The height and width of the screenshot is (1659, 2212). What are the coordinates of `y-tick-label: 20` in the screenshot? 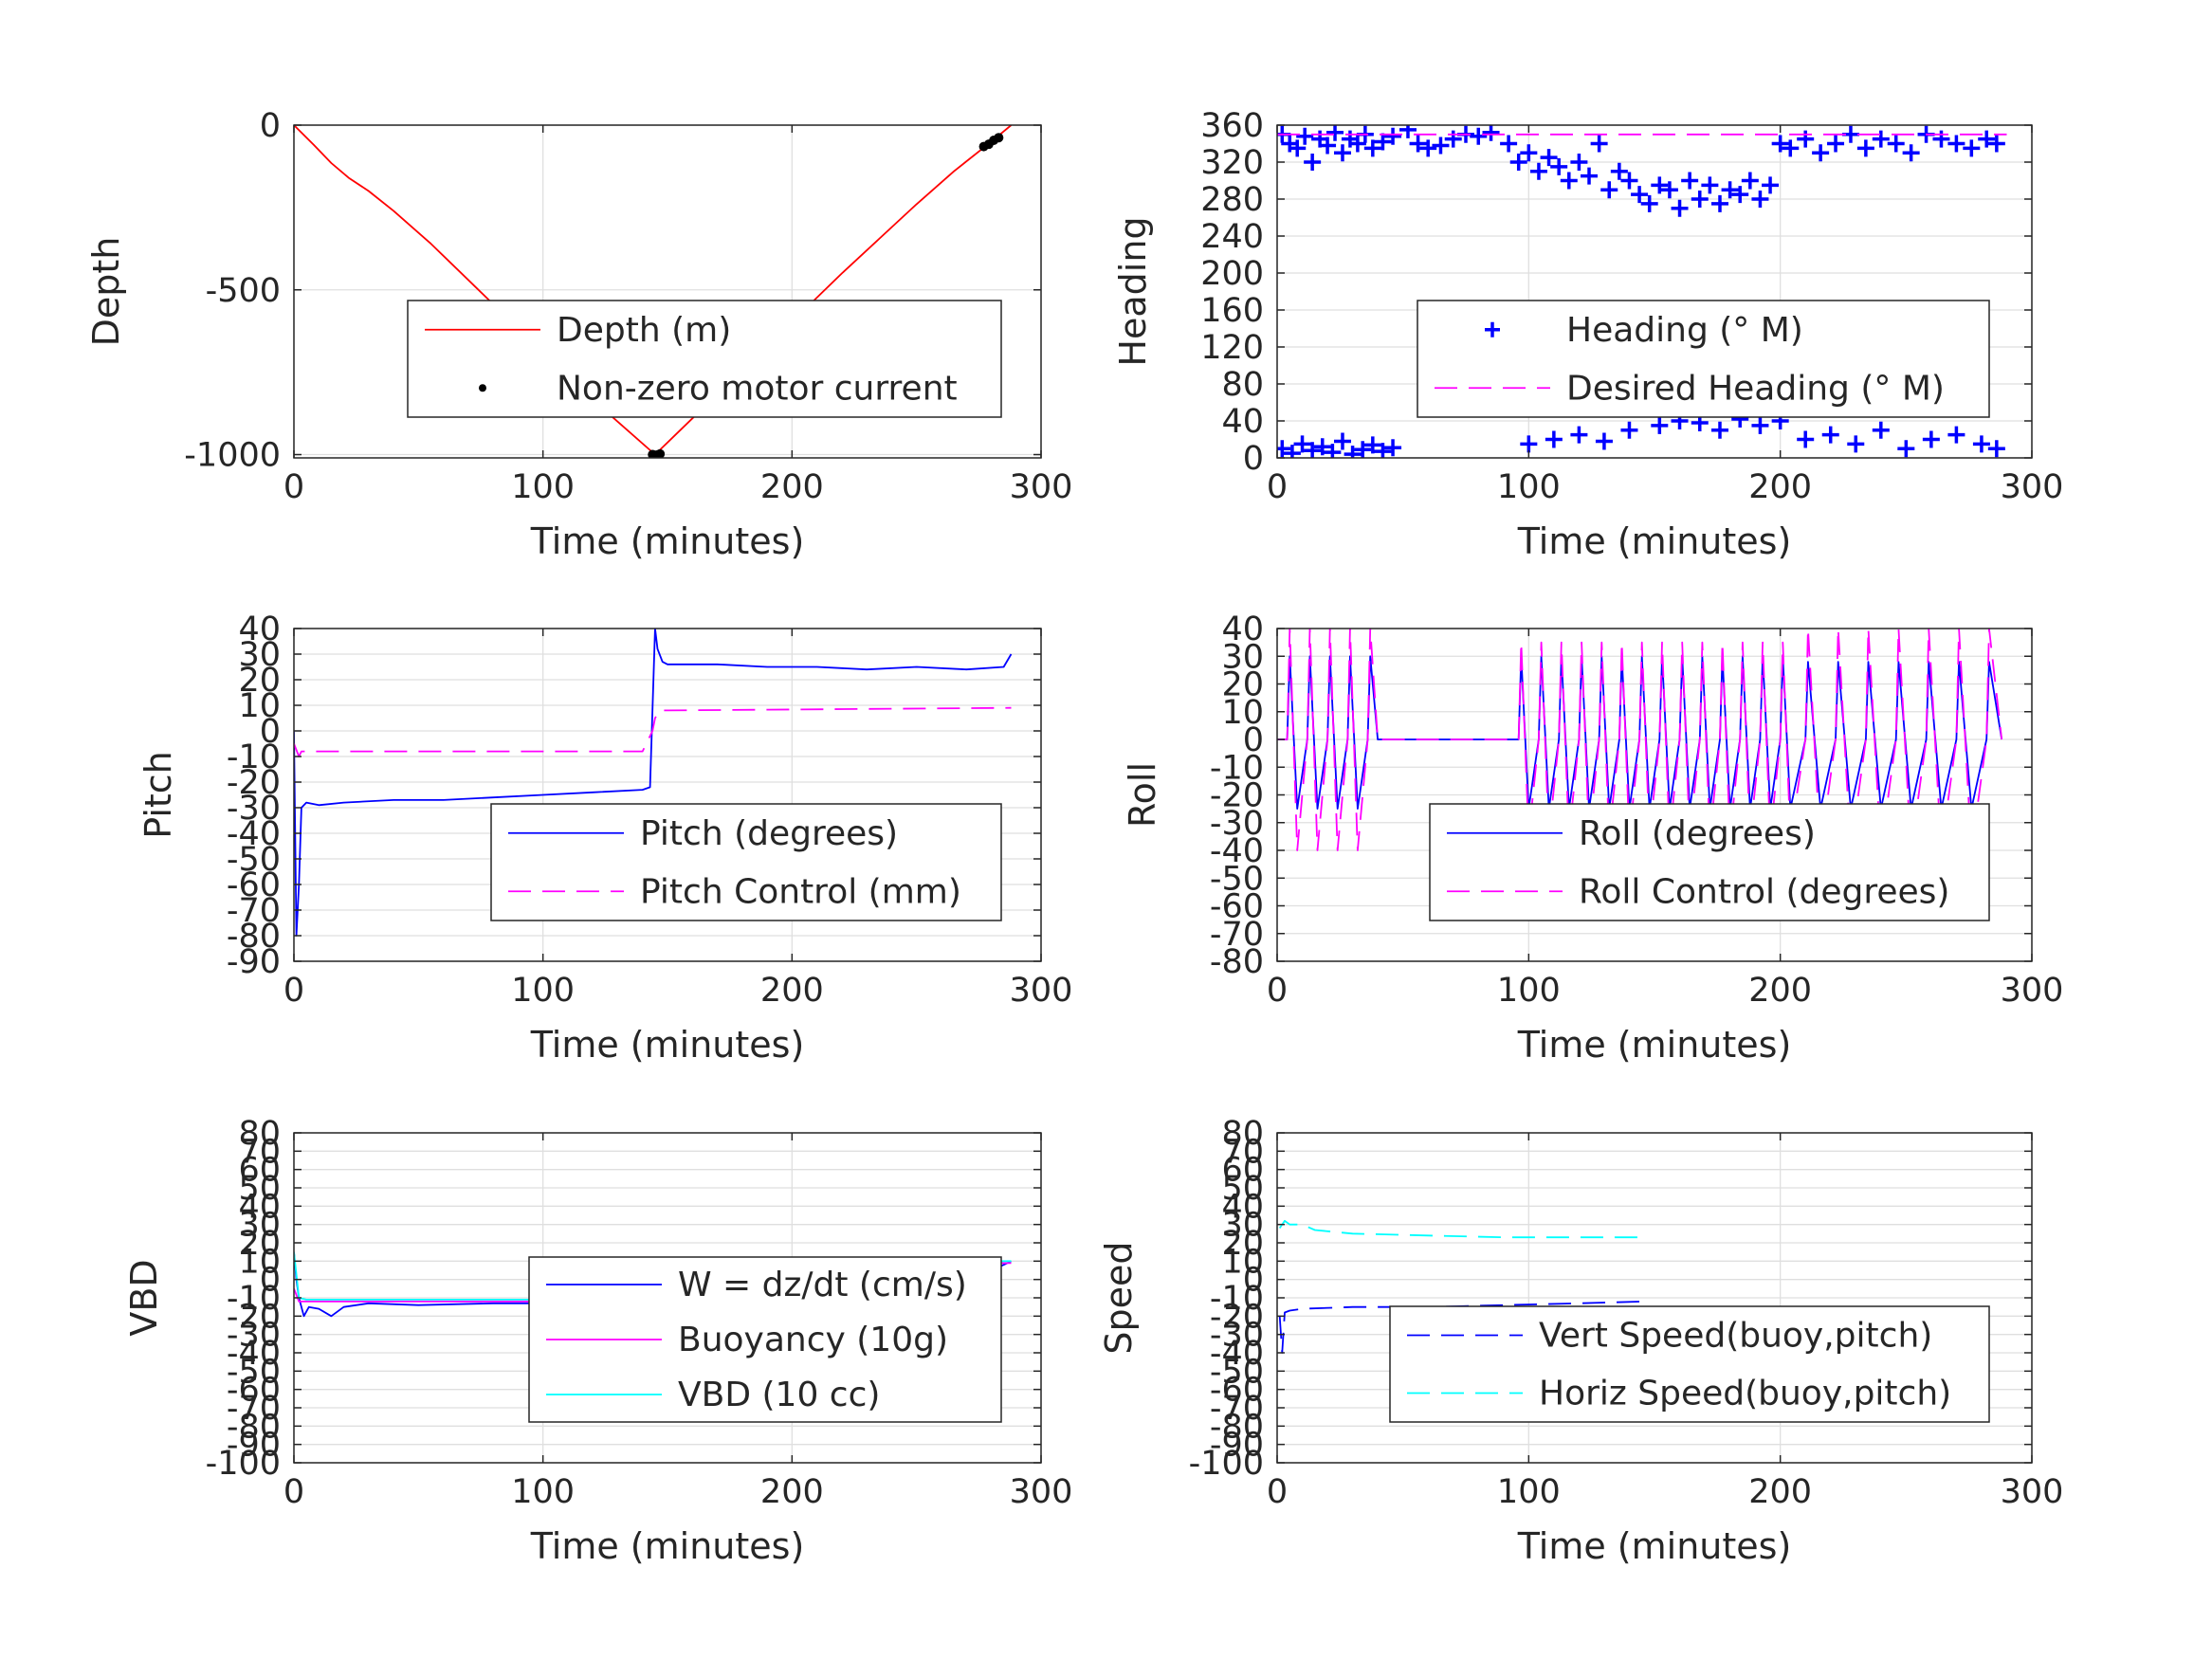 It's located at (259, 681).